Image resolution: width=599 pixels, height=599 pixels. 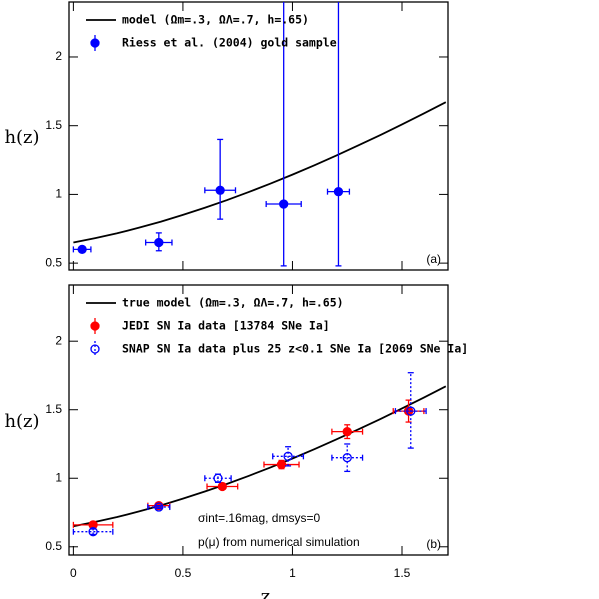 I want to click on annotation: p(μ) from numerical simulation, so click(x=279, y=542).